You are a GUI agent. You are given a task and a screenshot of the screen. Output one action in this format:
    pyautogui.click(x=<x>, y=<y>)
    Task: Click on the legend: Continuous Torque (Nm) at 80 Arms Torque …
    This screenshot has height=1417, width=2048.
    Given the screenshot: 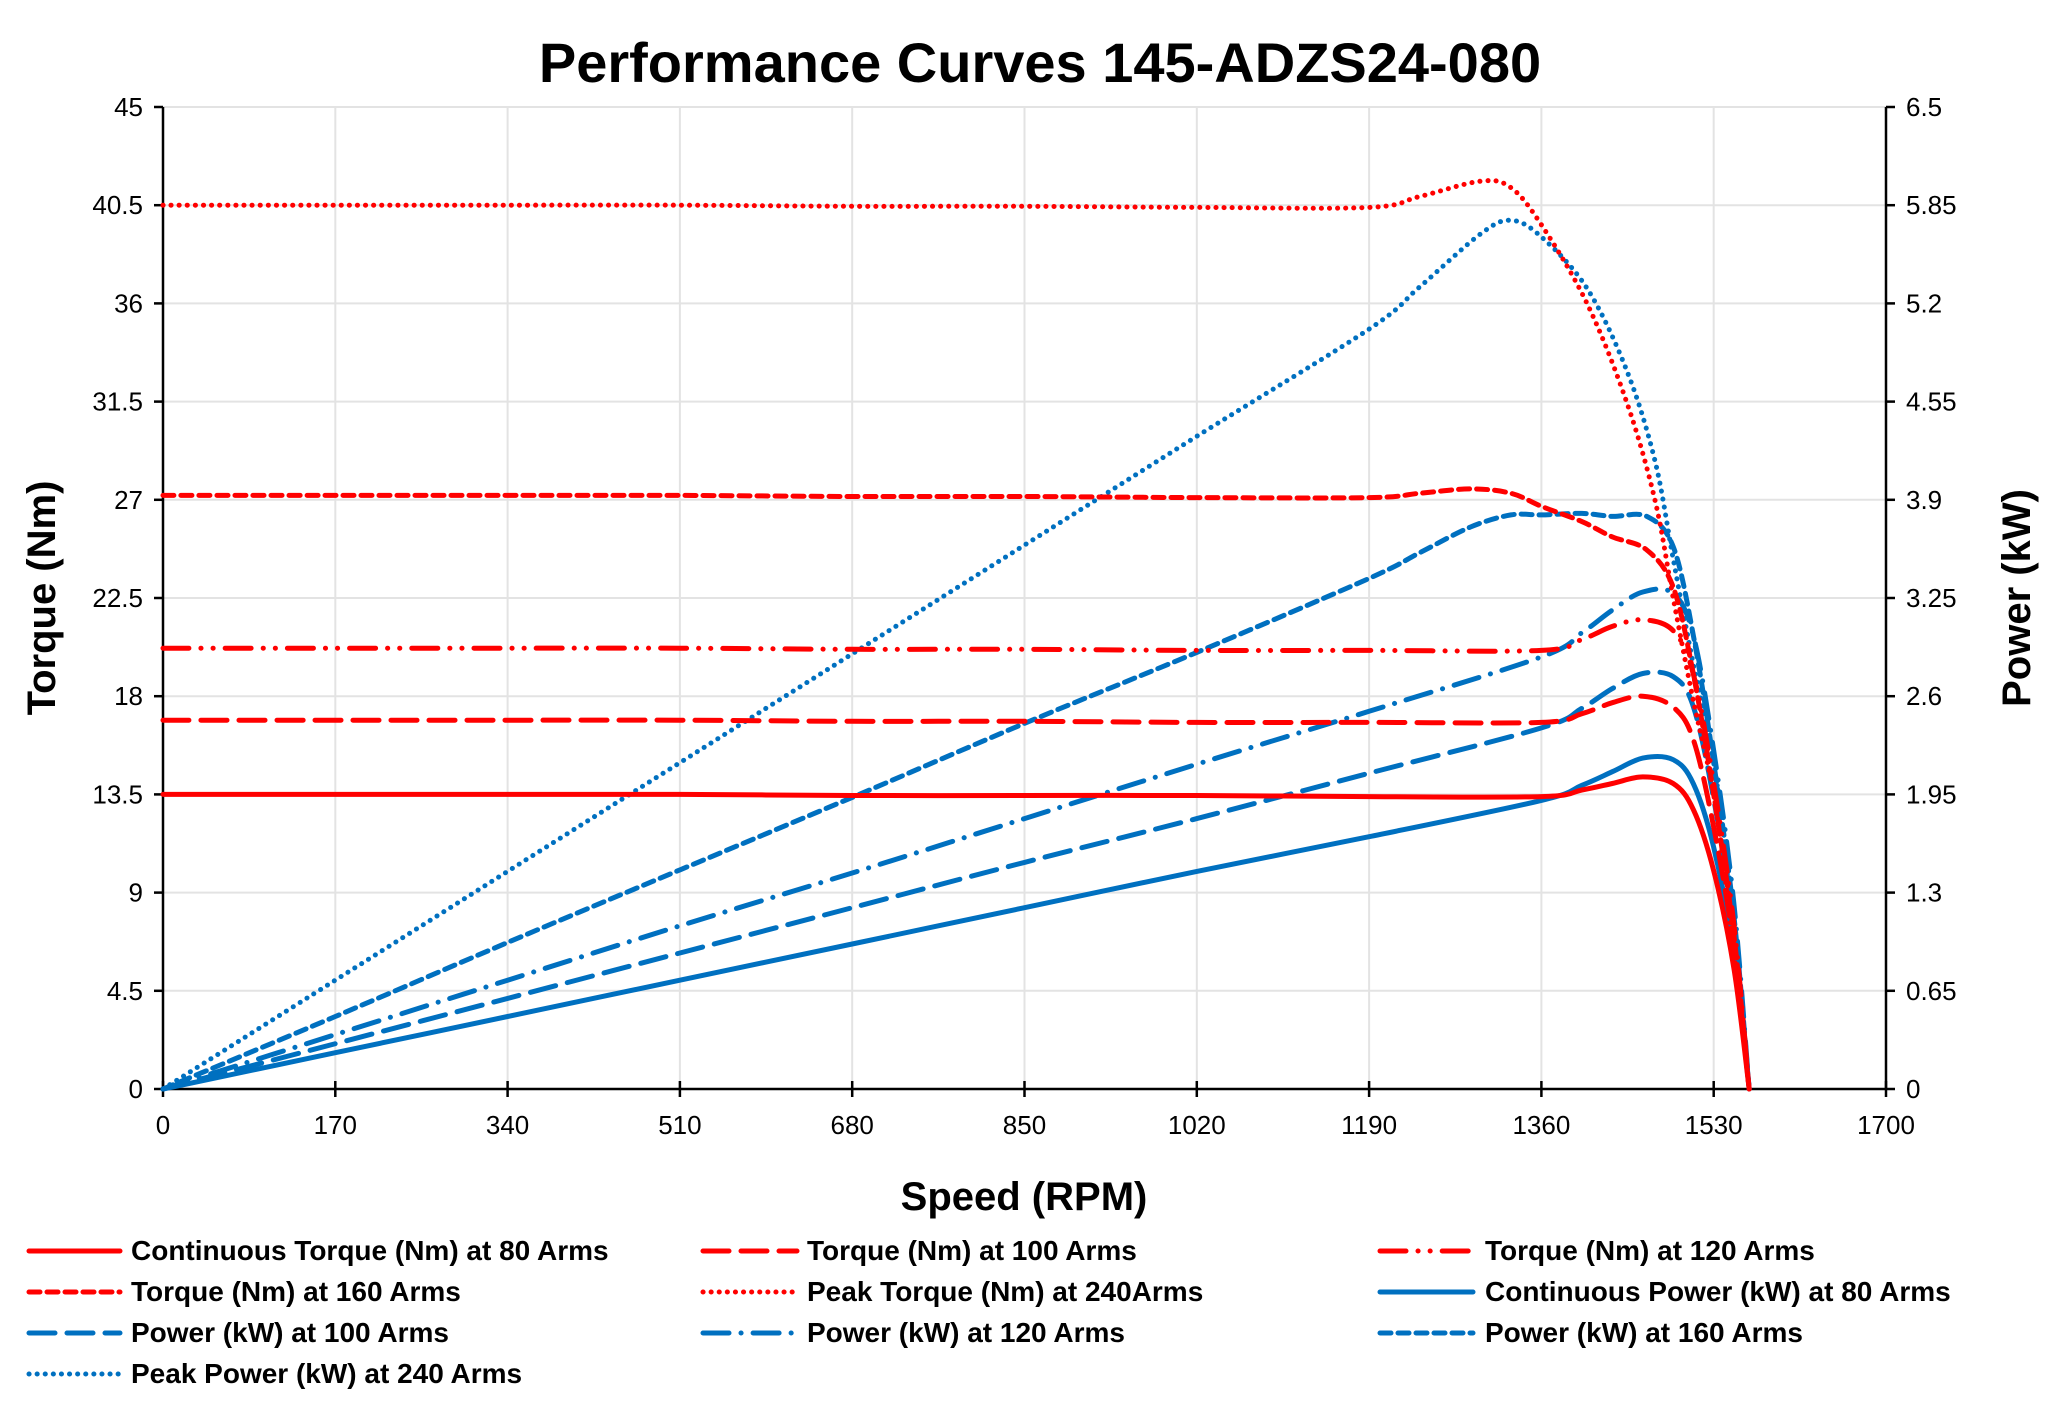 What is the action you would take?
    pyautogui.click(x=988, y=1312)
    